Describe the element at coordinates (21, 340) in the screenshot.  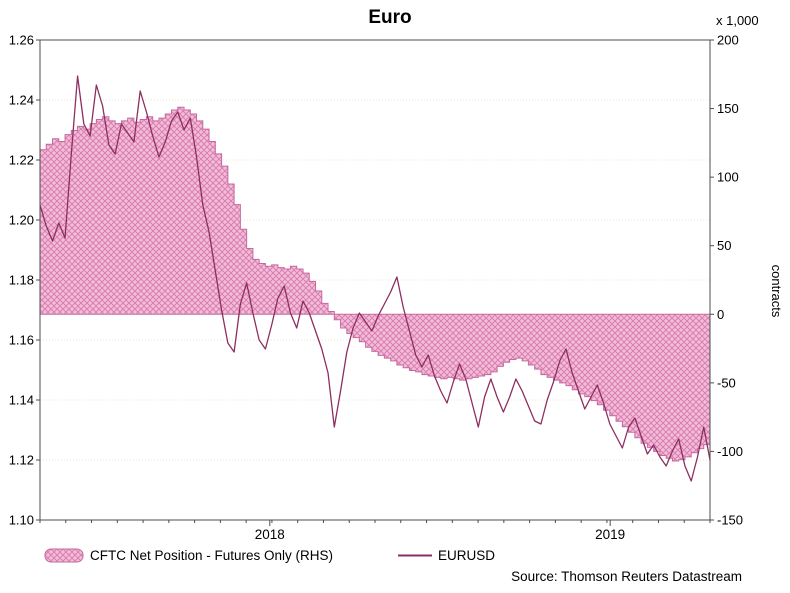
I see `left-axis-tick-label: 1.16` at that location.